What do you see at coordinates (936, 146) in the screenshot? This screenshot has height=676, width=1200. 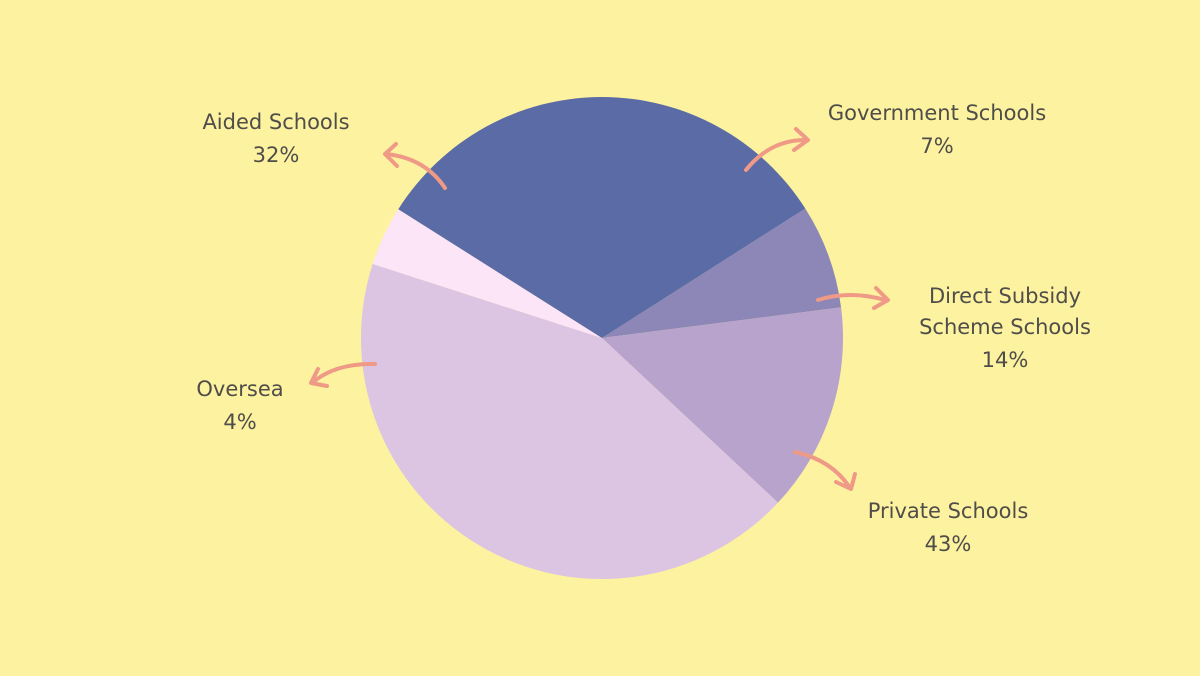 I see `slice-value-government-schools: 7%` at bounding box center [936, 146].